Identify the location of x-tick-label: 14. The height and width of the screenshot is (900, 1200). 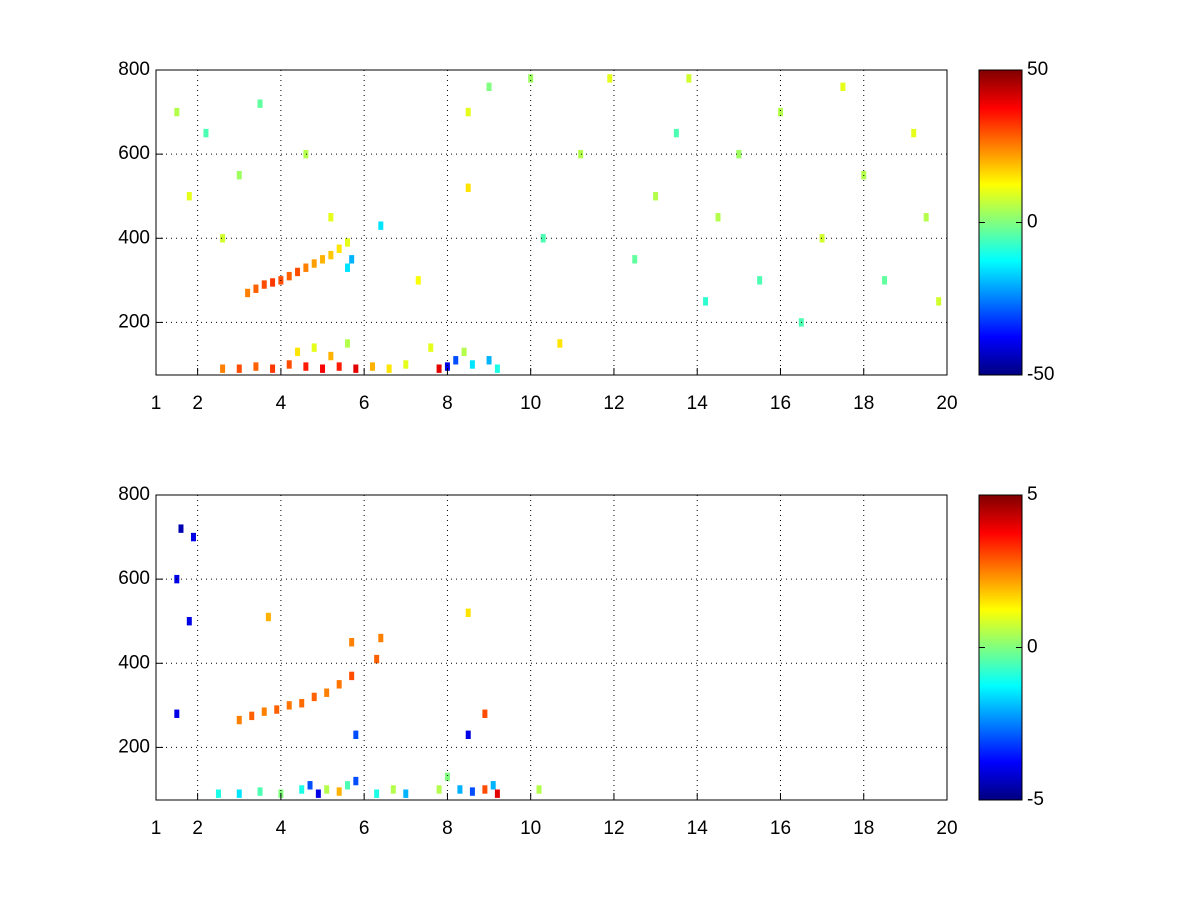
(698, 828).